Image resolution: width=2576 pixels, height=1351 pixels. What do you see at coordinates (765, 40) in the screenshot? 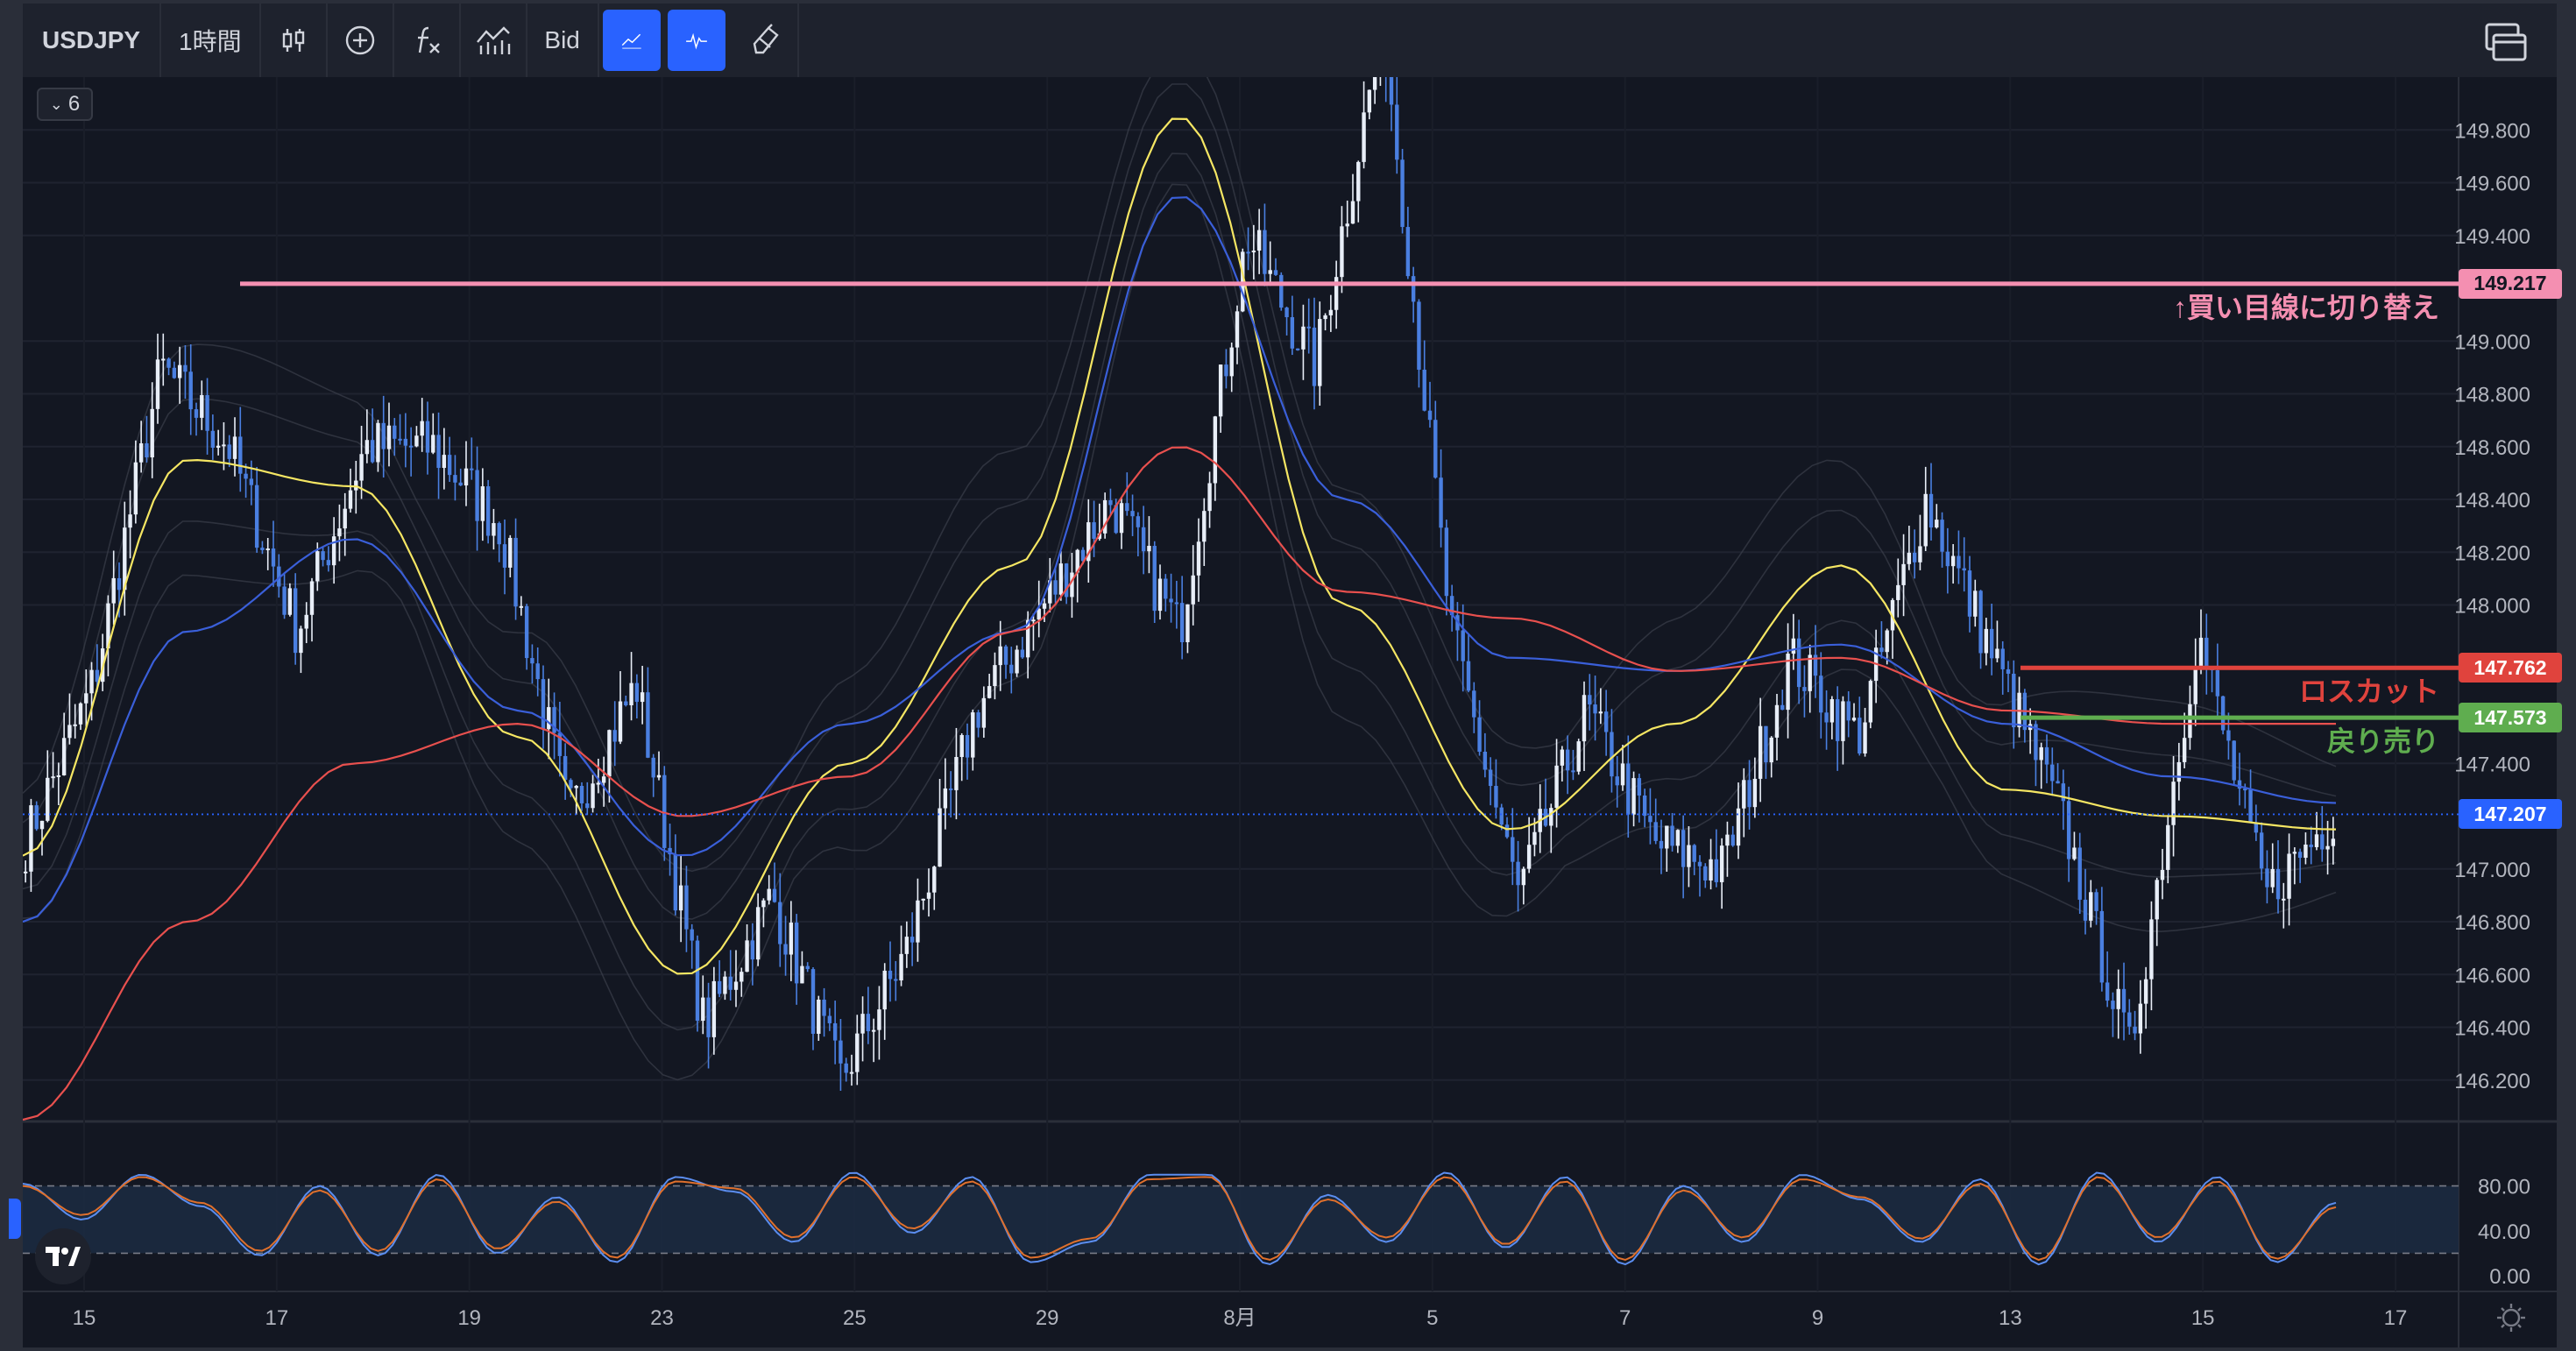
I see `eraser-button` at bounding box center [765, 40].